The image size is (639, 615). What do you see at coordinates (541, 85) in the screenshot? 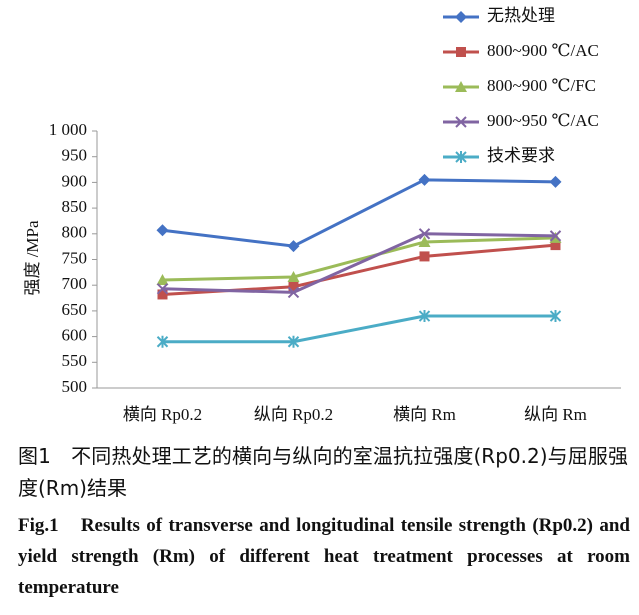
I see `legend-label: 800~900 ℃/FC` at bounding box center [541, 85].